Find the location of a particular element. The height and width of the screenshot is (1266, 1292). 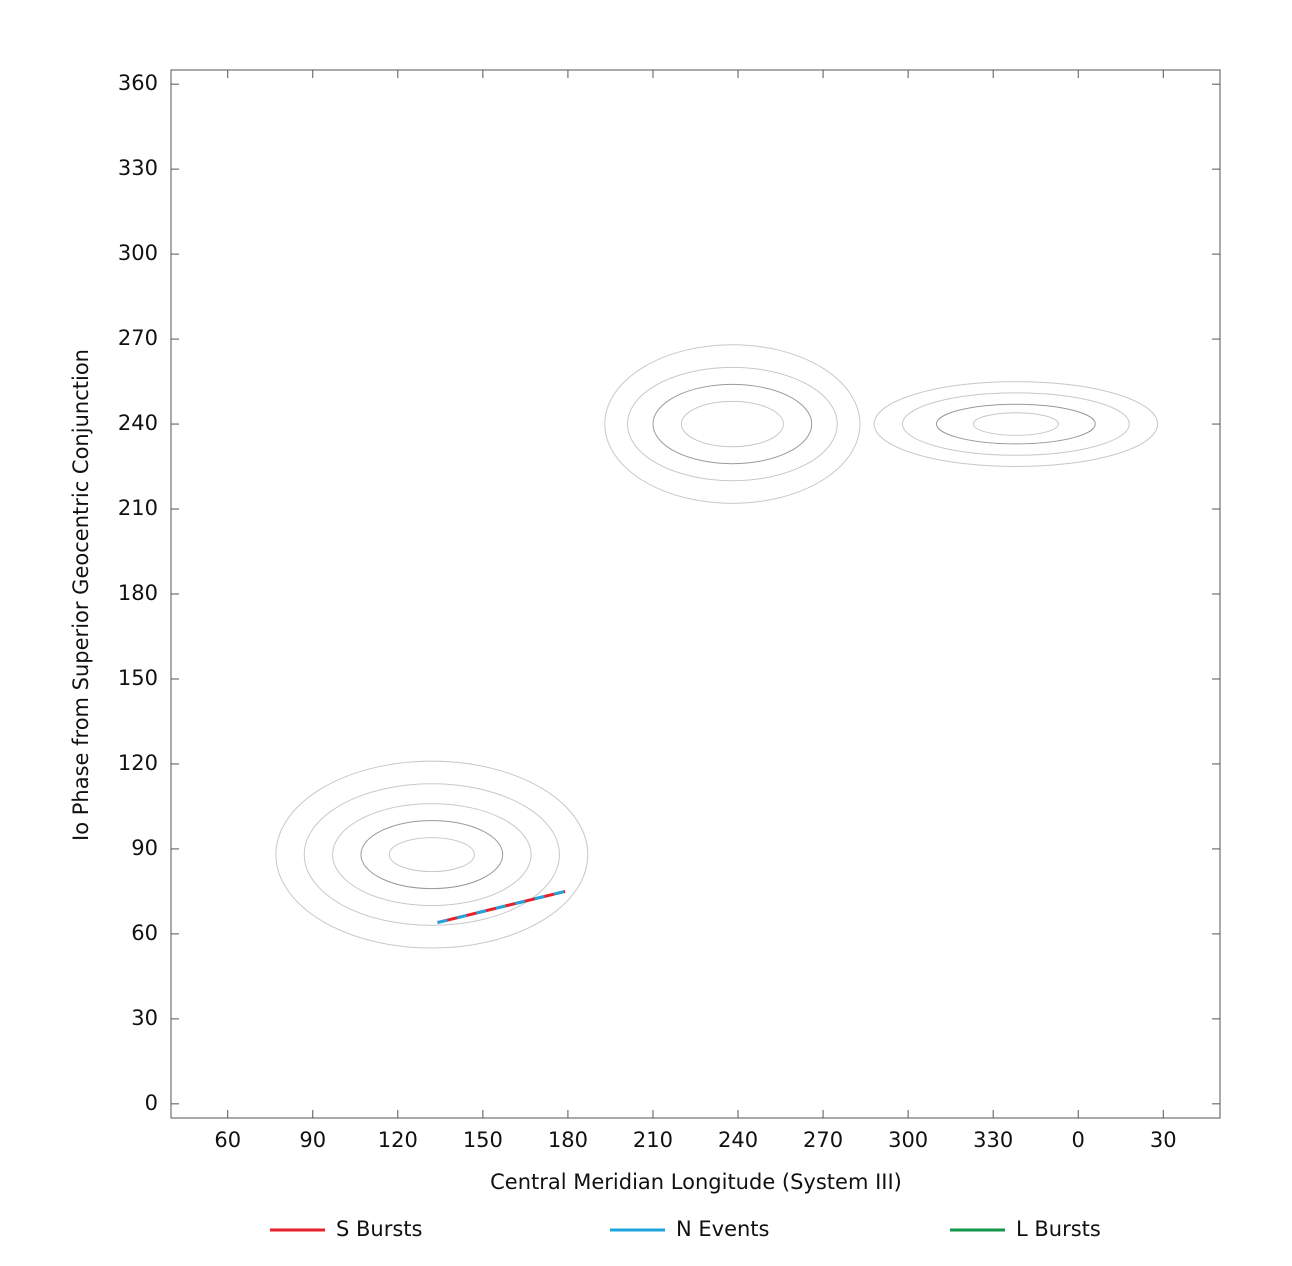

x-tick-label: 150 is located at coordinates (483, 1140).